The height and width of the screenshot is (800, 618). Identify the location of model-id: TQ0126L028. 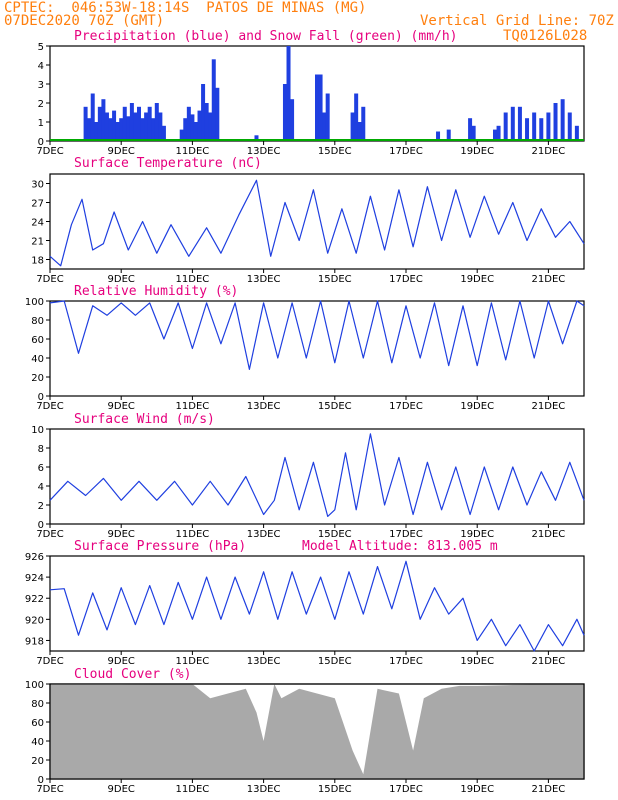
(545, 36).